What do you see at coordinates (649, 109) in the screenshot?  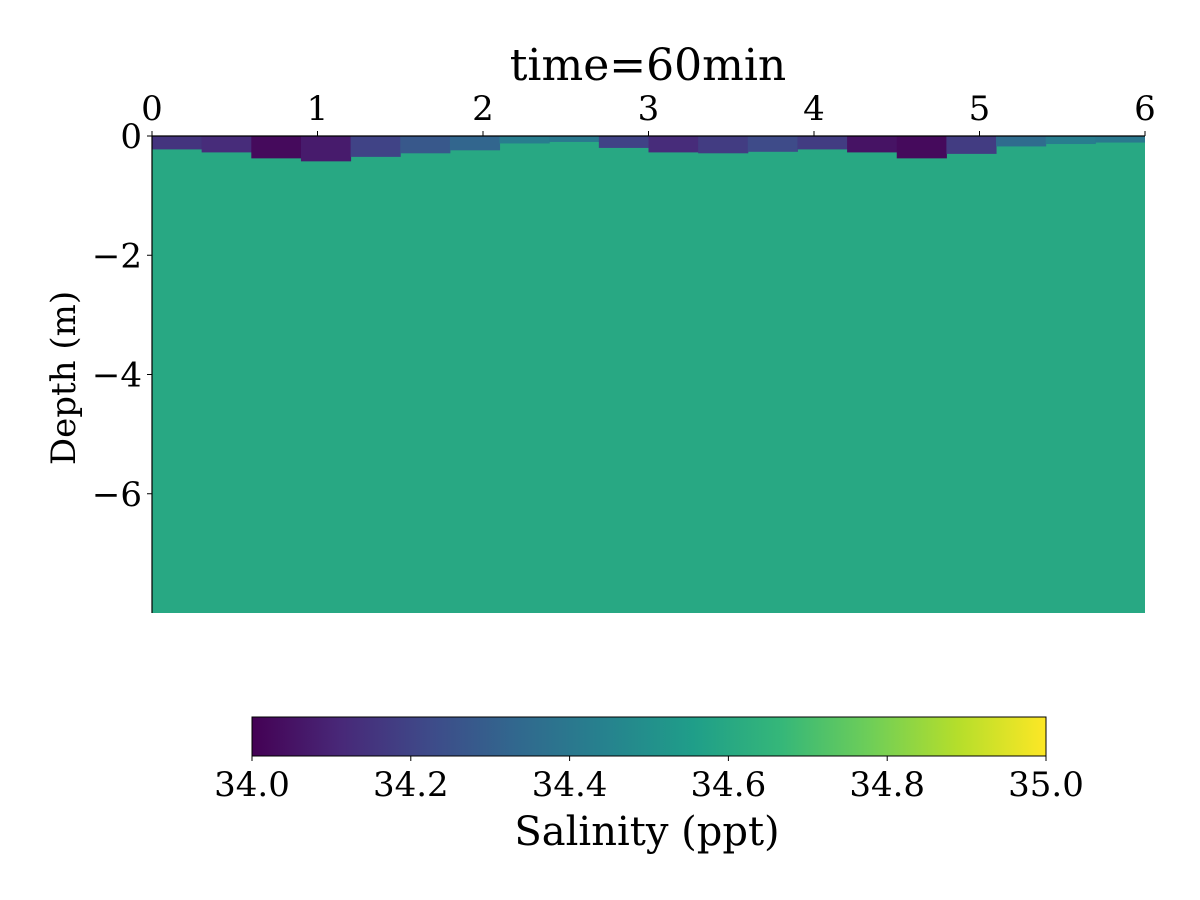 I see `x-tick-label: 3` at bounding box center [649, 109].